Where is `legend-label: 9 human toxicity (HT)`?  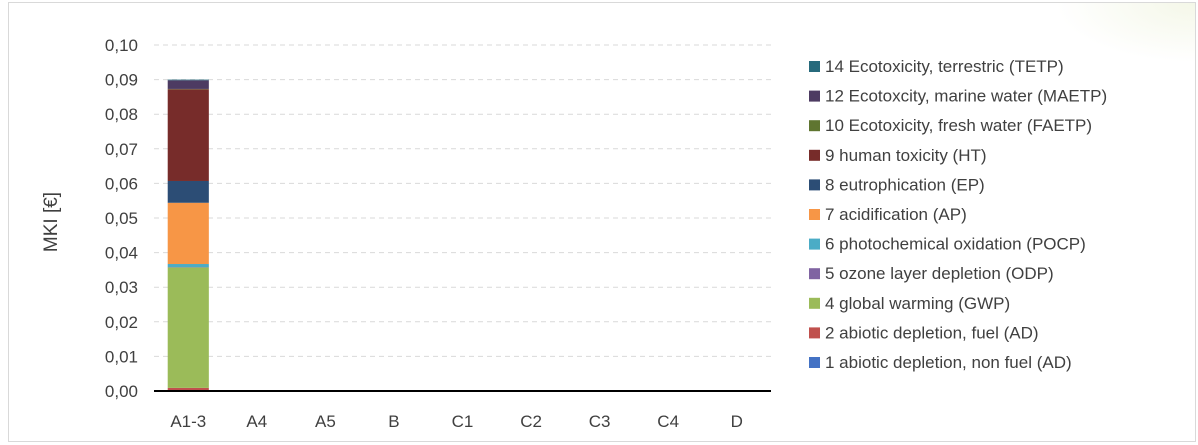 legend-label: 9 human toxicity (HT) is located at coordinates (906, 155).